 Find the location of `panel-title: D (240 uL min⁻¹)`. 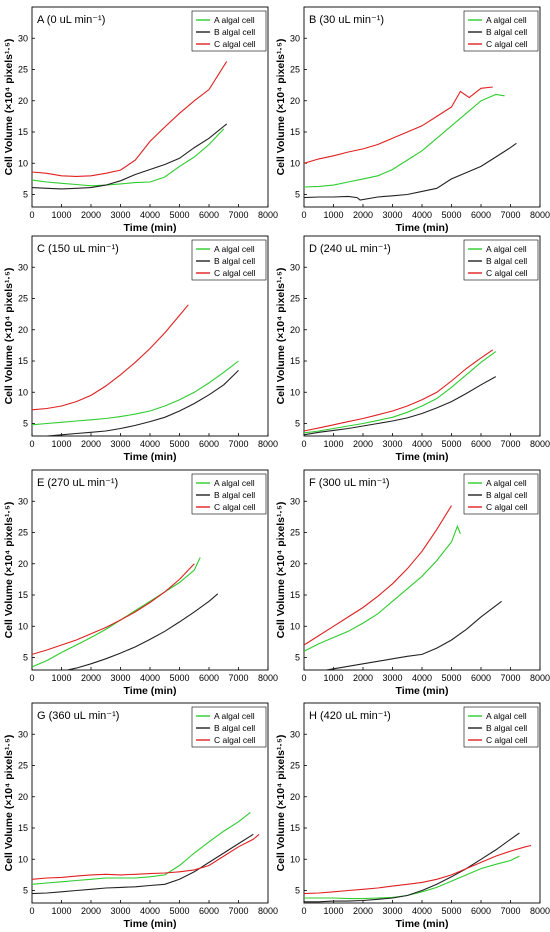

panel-title: D (240 uL min⁻¹) is located at coordinates (350, 249).